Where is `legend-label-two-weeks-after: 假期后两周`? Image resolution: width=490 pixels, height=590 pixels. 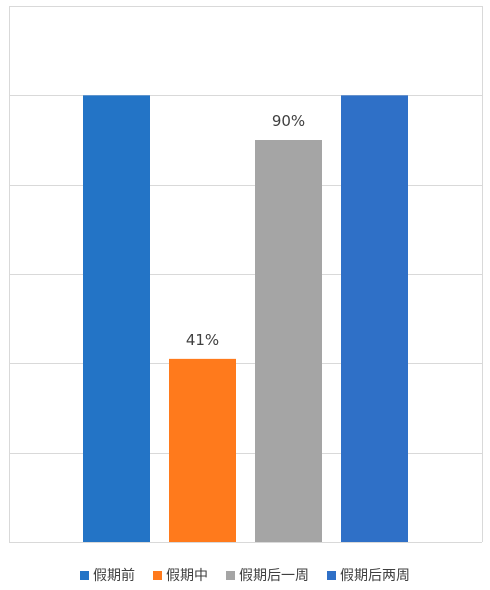 legend-label-two-weeks-after: 假期后两周 is located at coordinates (375, 576).